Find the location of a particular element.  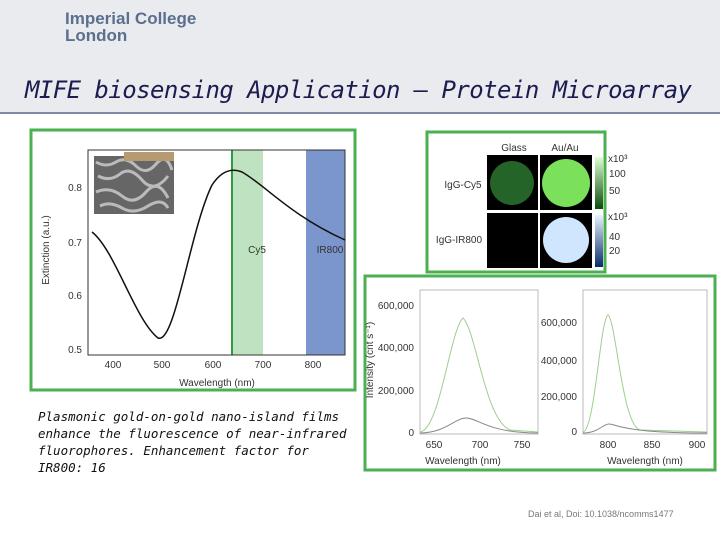

x-tick-label: 750 is located at coordinates (522, 445).